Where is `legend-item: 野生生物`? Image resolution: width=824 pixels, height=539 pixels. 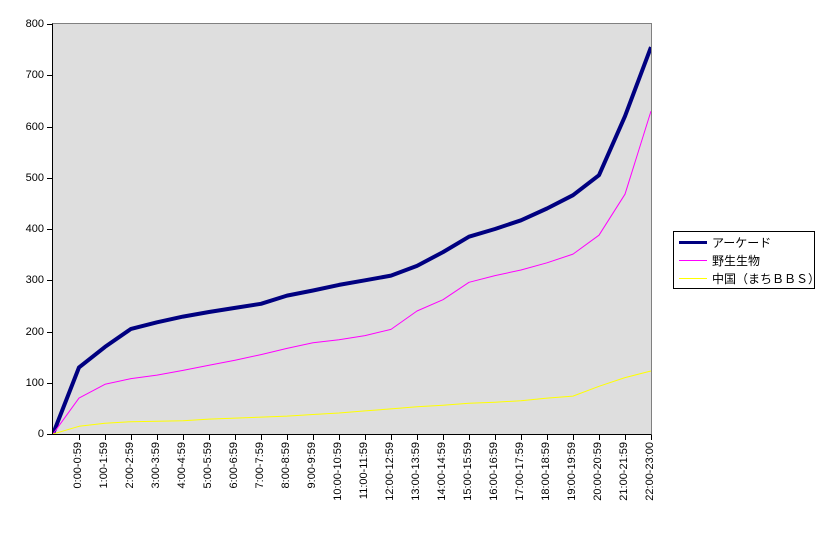 legend-item: 野生生物 is located at coordinates (746, 260).